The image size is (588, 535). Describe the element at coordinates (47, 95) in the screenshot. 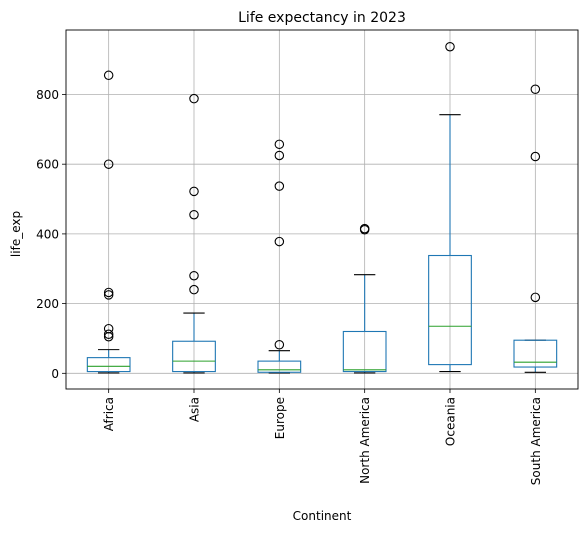

I see `y-tick-label: 800` at that location.